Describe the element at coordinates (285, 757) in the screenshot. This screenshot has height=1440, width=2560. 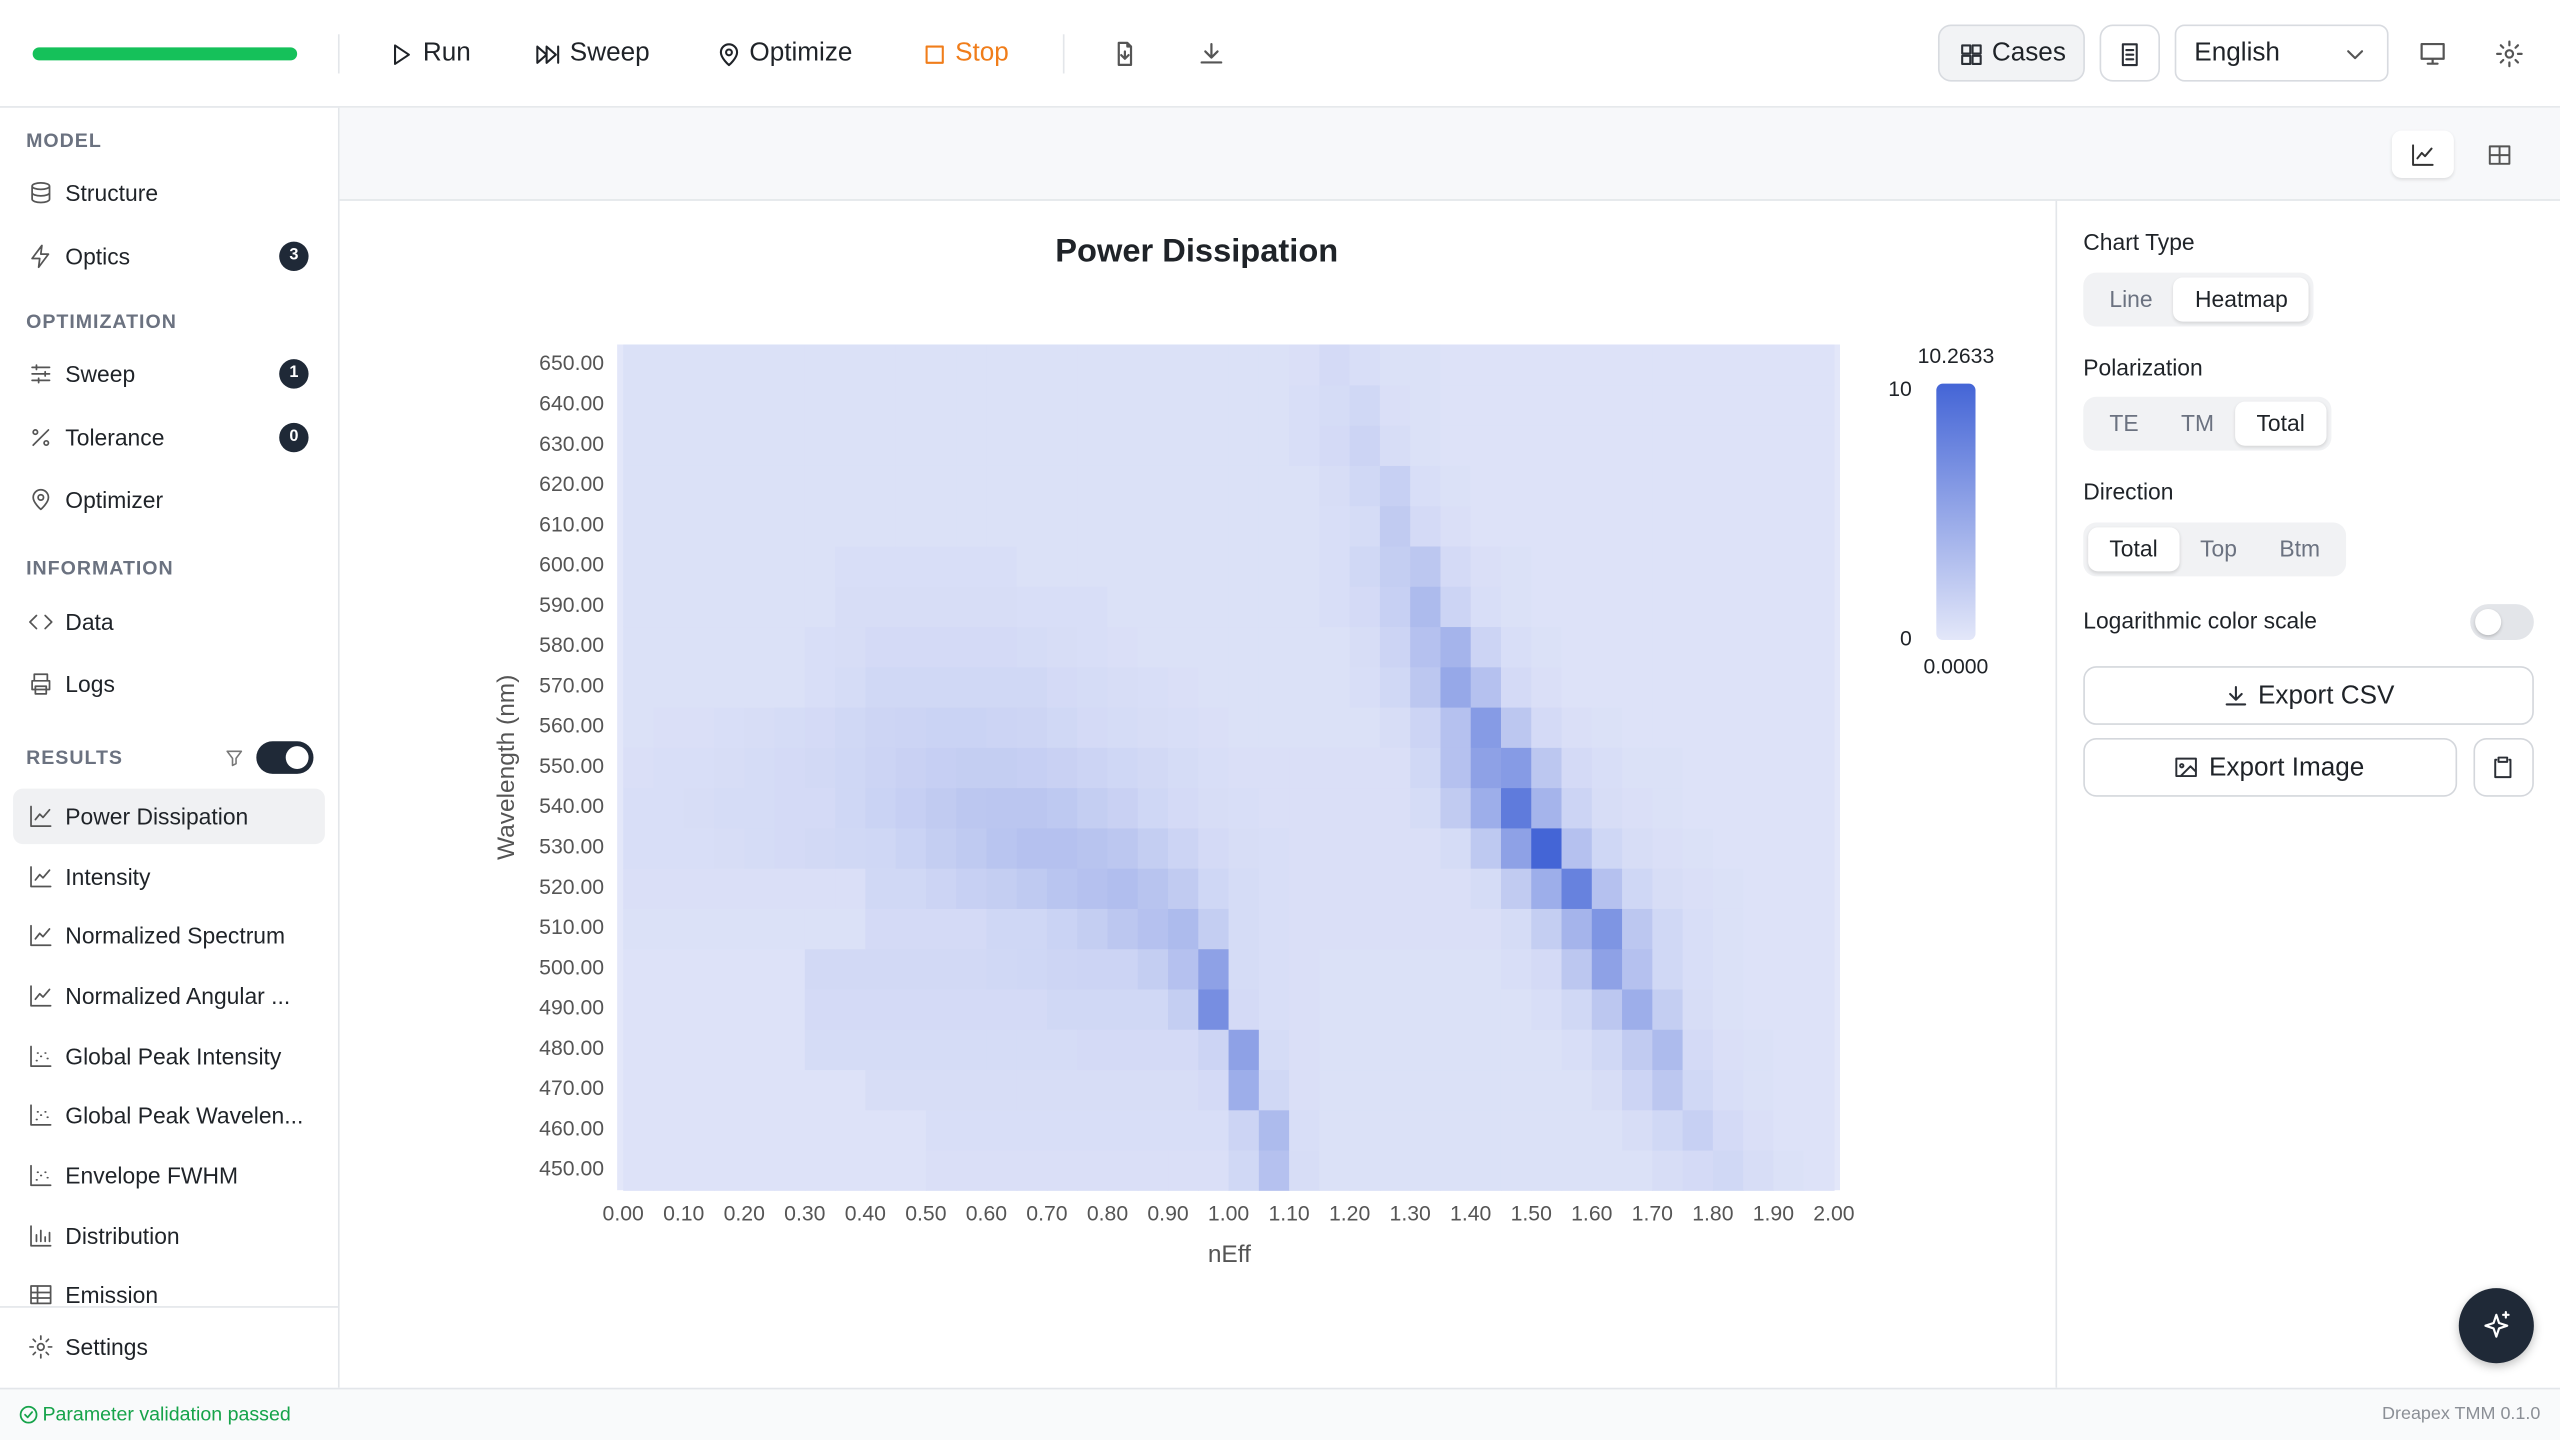
I see `results-toggle` at that location.